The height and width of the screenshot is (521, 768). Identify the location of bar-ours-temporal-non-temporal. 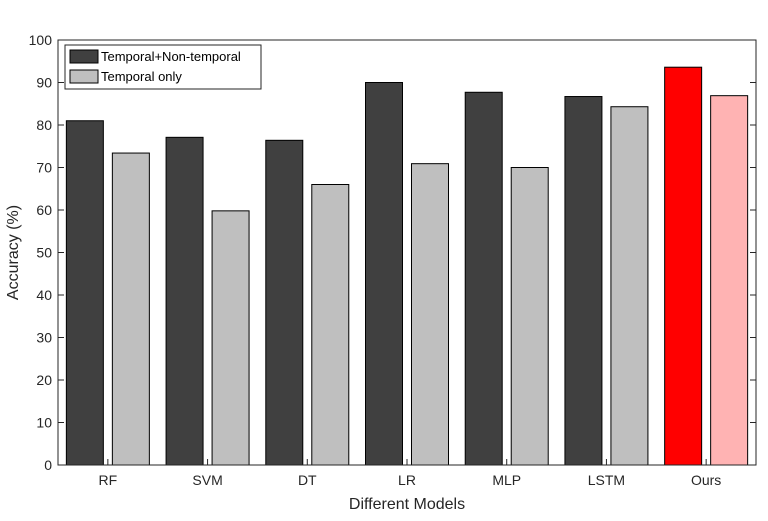
(683, 266).